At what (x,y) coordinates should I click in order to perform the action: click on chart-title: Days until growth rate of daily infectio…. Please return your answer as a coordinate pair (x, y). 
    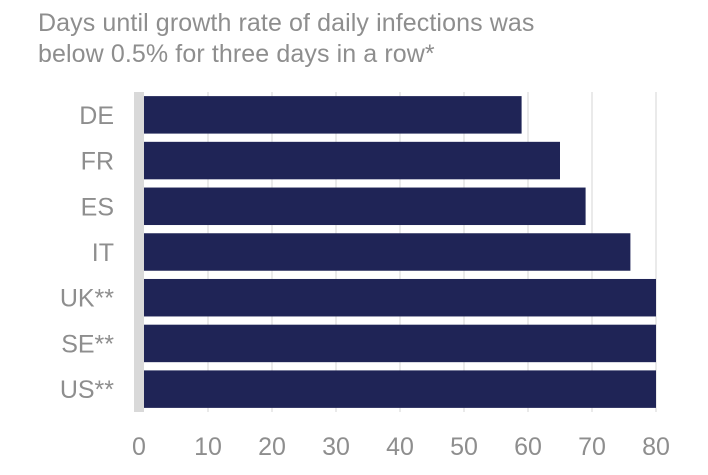
    Looking at the image, I should click on (358, 39).